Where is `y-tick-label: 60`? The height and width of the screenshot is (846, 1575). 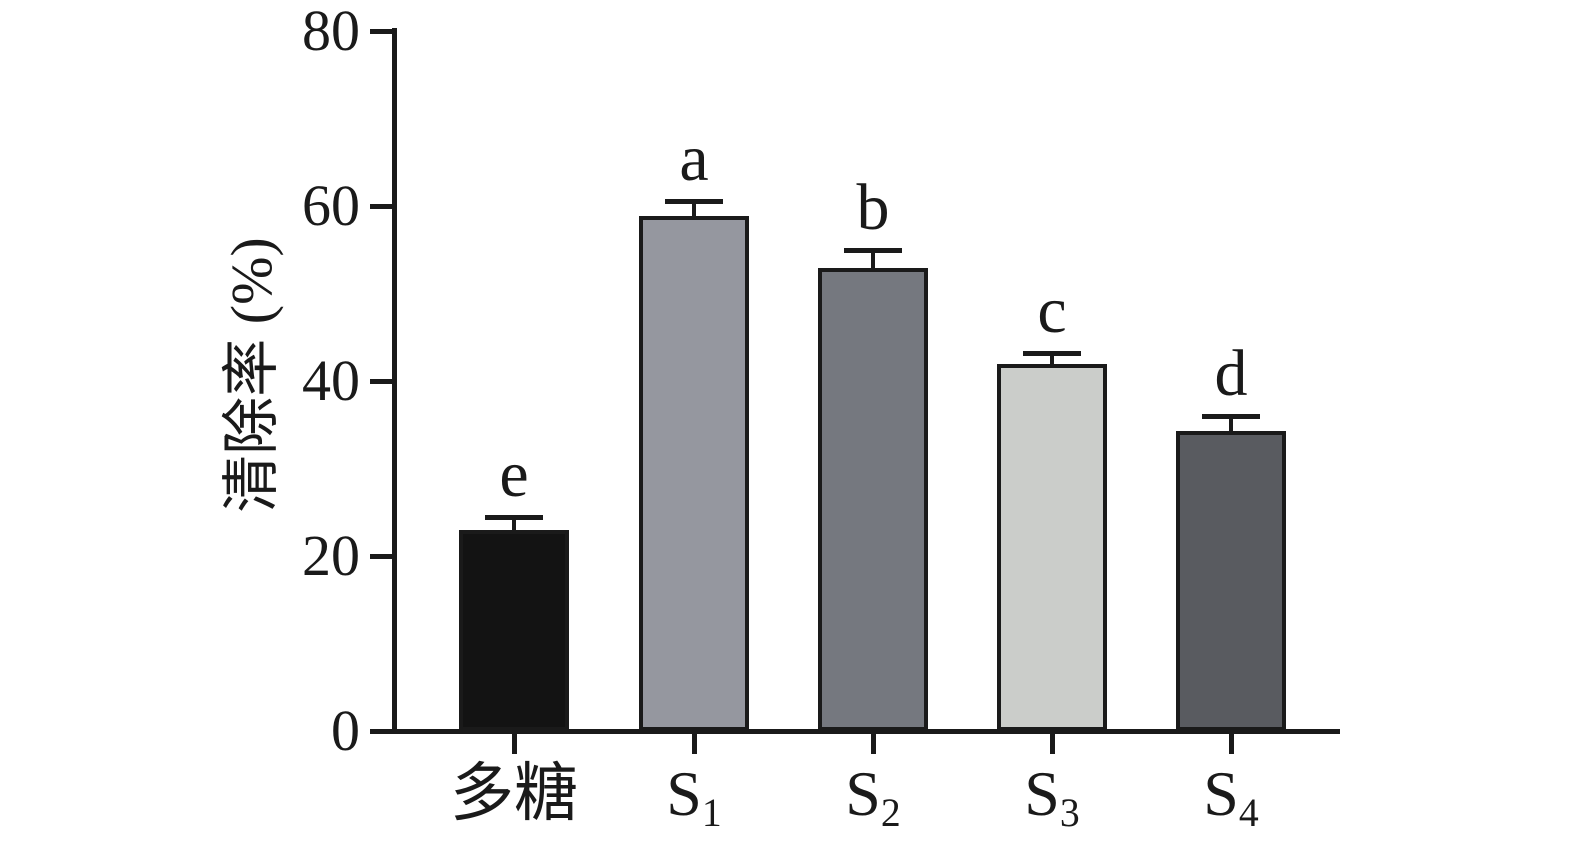
y-tick-label: 60 is located at coordinates (331, 205).